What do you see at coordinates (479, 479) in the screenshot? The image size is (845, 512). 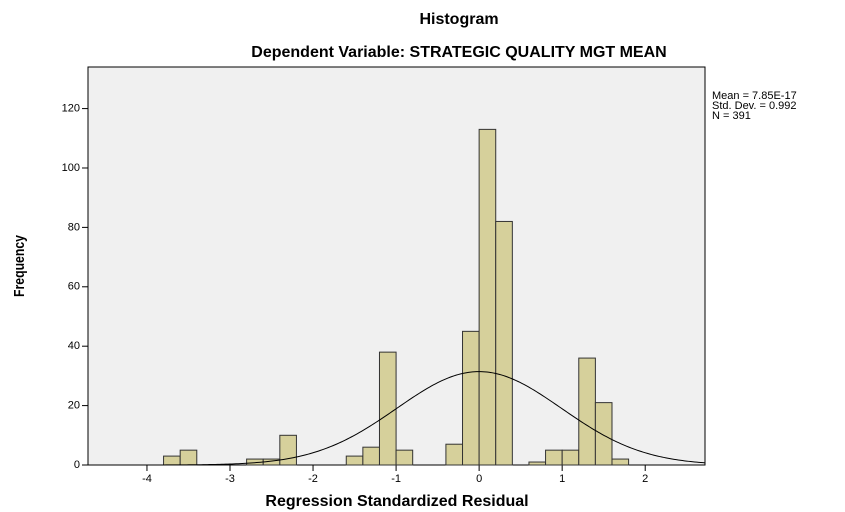 I see `x-tick-label: 0` at bounding box center [479, 479].